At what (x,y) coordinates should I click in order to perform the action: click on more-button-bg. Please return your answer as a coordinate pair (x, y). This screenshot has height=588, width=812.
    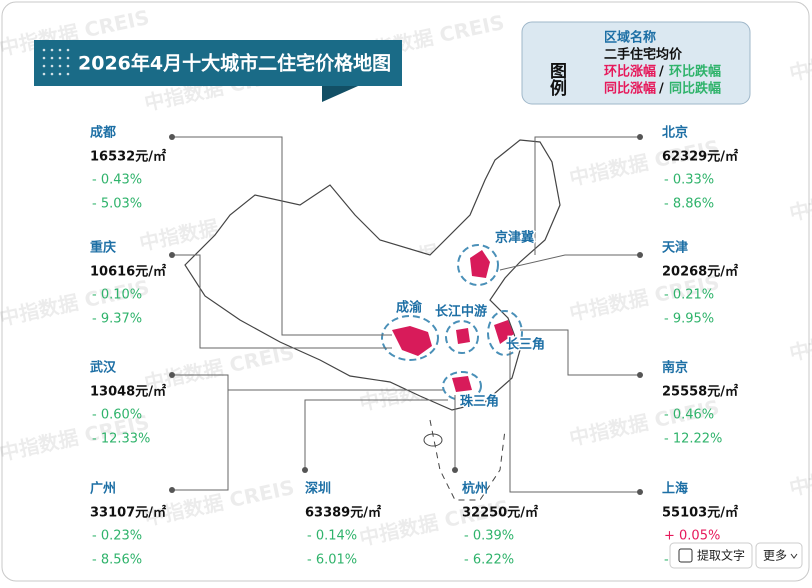
    Looking at the image, I should click on (779, 555).